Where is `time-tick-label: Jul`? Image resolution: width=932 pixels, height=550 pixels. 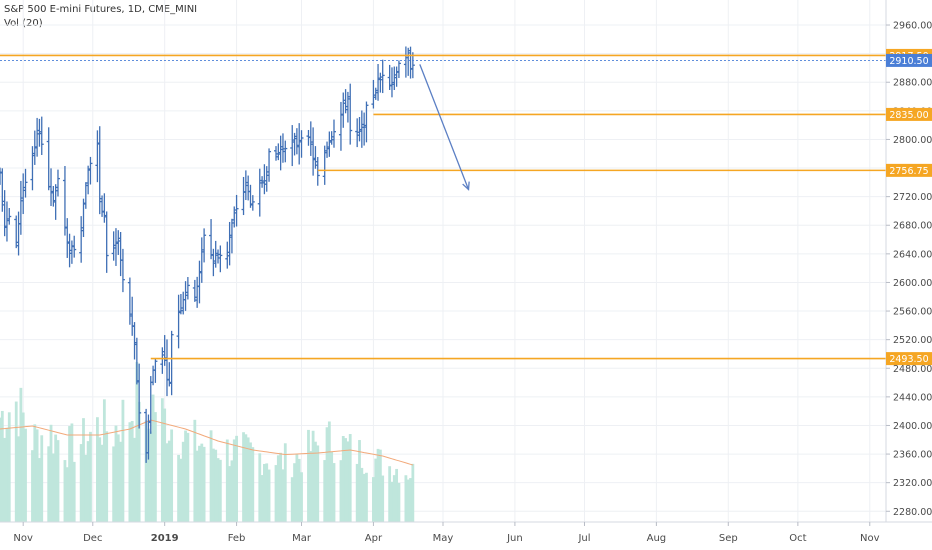
time-tick-label: Jul is located at coordinates (583, 538).